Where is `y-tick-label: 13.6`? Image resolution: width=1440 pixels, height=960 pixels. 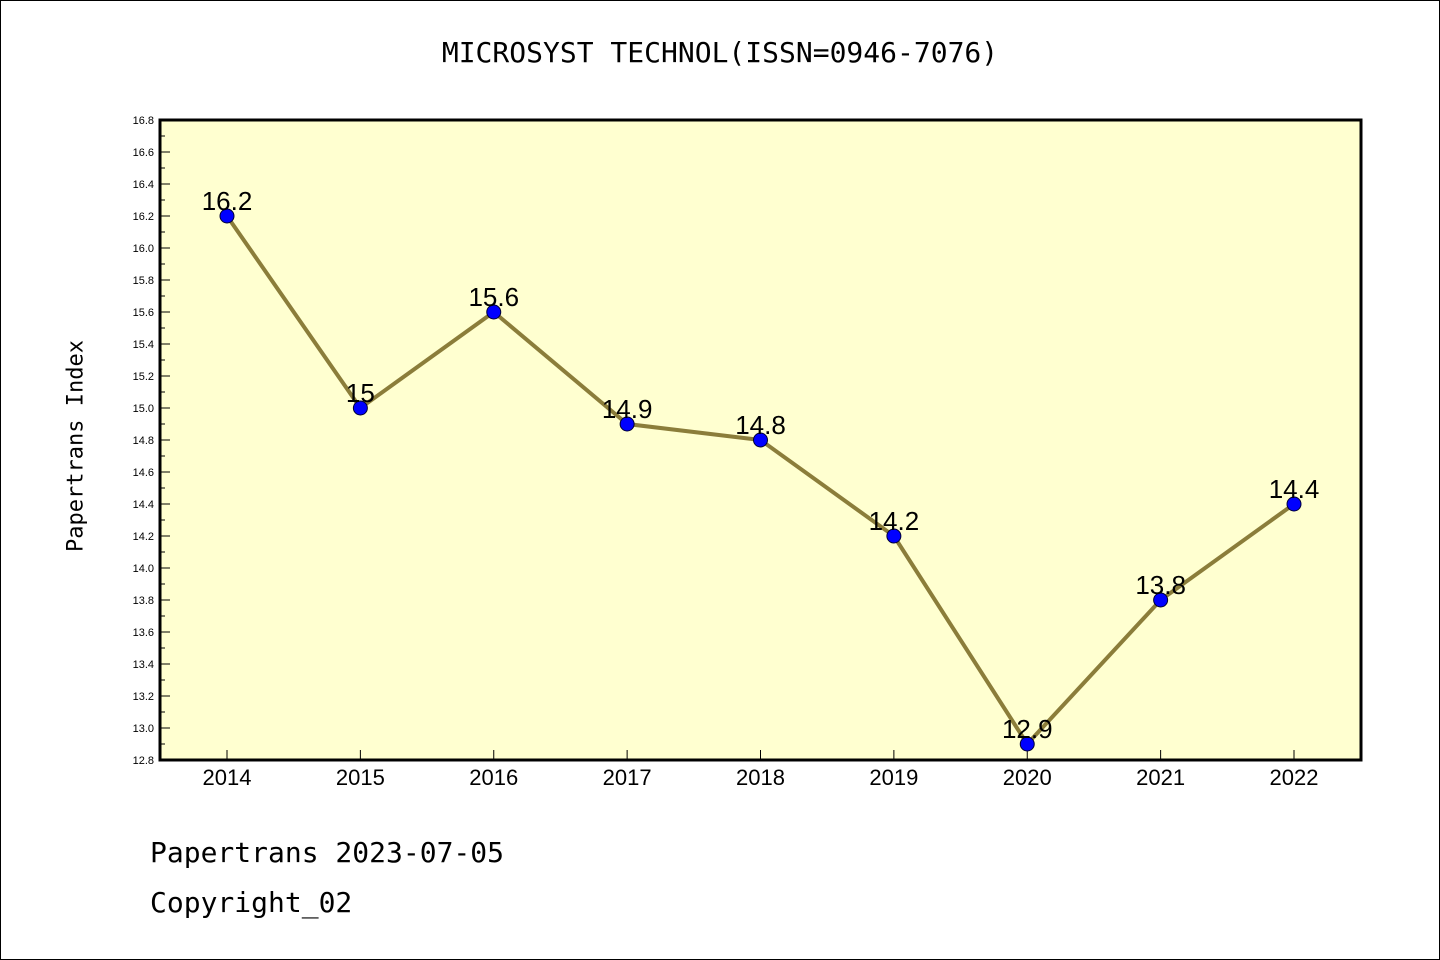 y-tick-label: 13.6 is located at coordinates (143, 633).